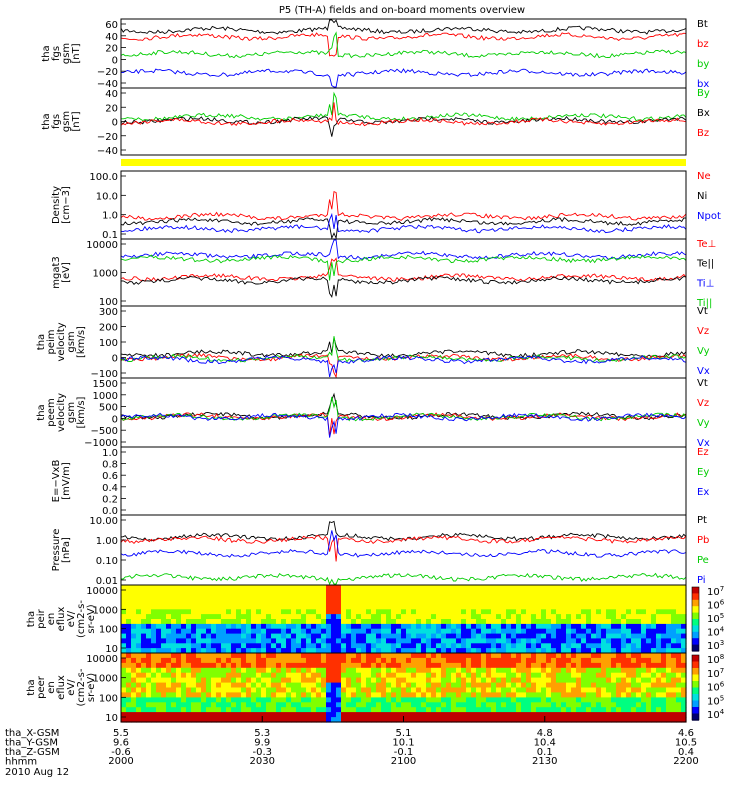  What do you see at coordinates (110, 453) in the screenshot?
I see `y-tick-label: 1.0` at bounding box center [110, 453].